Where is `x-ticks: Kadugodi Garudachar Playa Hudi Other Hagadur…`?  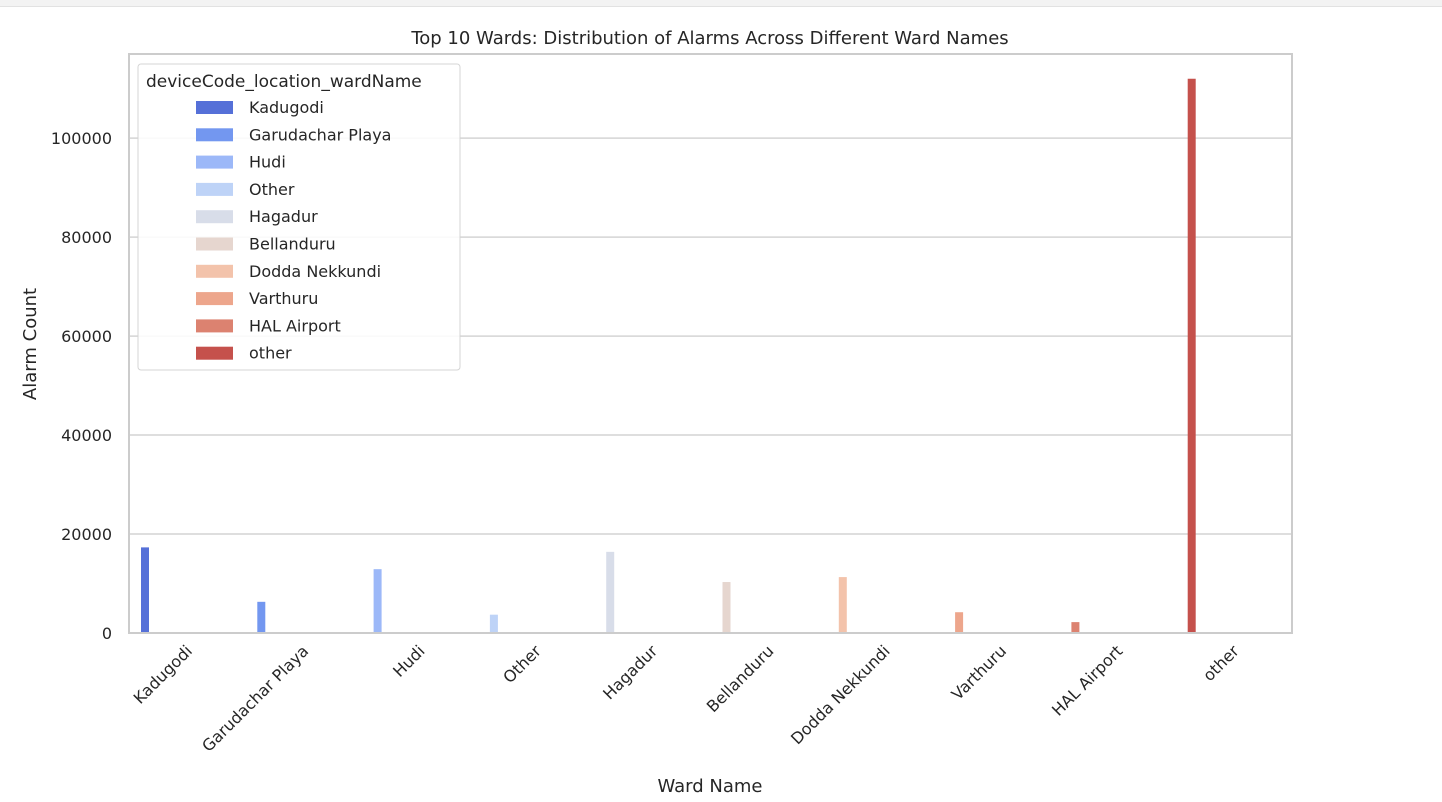
x-ticks: Kadugodi Garudachar Playa Hudi Other Hagadur… is located at coordinates (686, 698).